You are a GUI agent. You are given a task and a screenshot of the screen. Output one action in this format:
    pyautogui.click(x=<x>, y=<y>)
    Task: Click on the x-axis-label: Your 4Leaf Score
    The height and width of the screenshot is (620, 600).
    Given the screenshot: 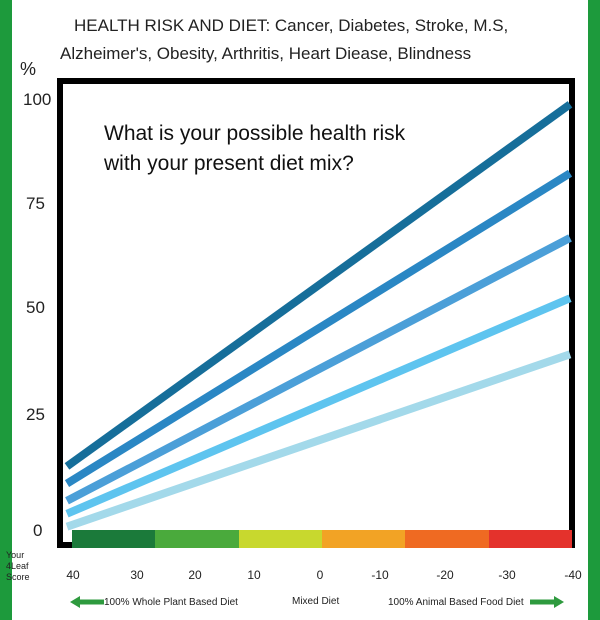 What is the action you would take?
    pyautogui.click(x=18, y=566)
    